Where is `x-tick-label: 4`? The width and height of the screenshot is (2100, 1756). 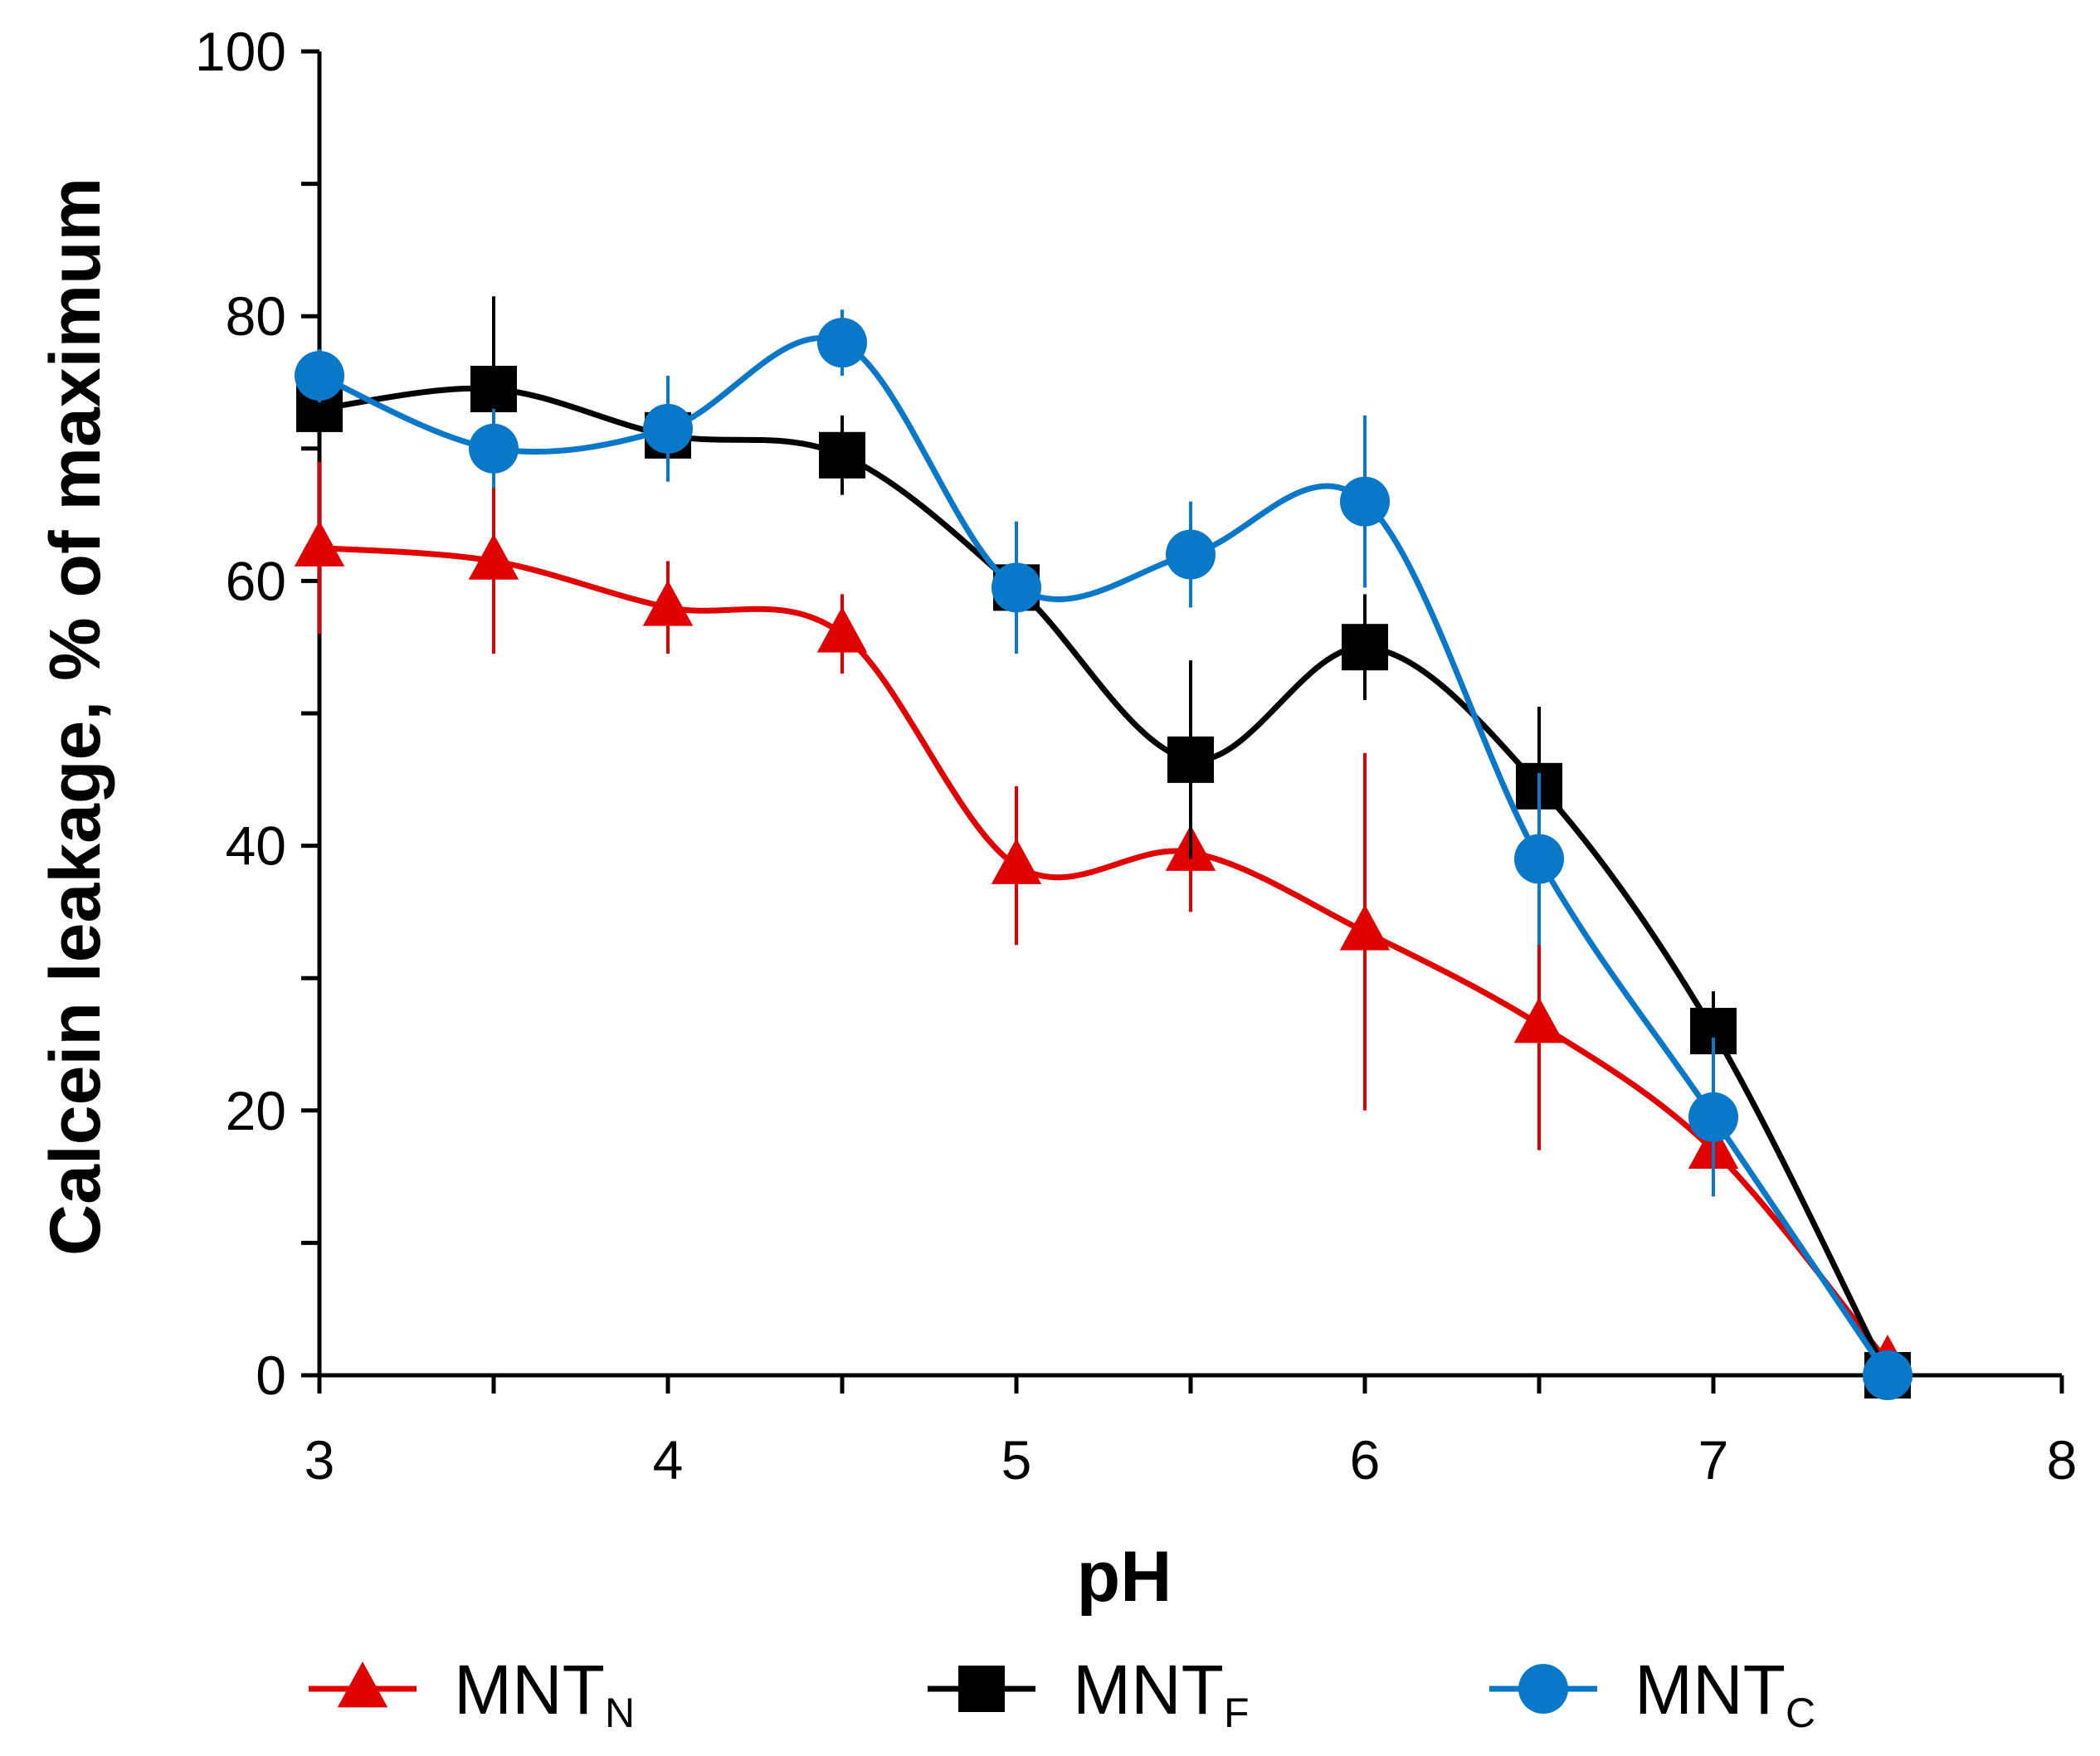 x-tick-label: 4 is located at coordinates (668, 1460).